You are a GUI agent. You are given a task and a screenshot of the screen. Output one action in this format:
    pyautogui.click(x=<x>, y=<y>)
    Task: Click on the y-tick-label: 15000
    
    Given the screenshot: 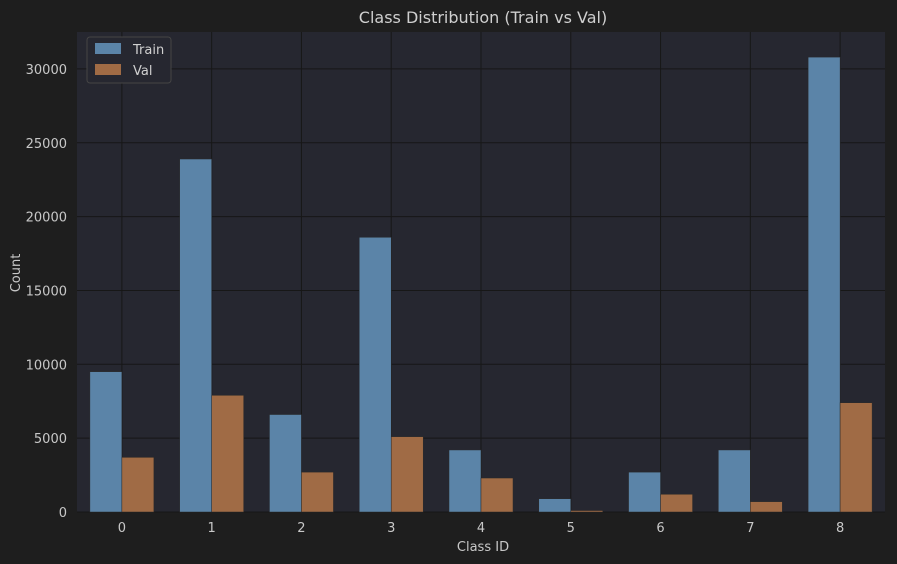 What is the action you would take?
    pyautogui.click(x=46, y=291)
    